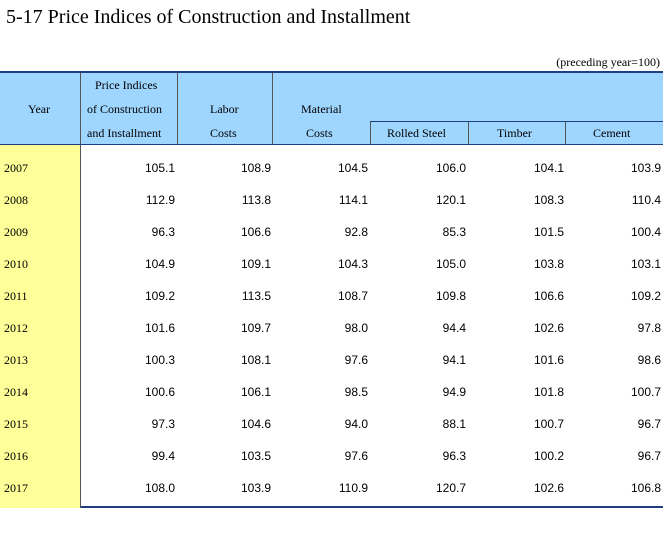 The width and height of the screenshot is (663, 541). What do you see at coordinates (159, 328) in the screenshot?
I see `price-index-cell: 101.6` at bounding box center [159, 328].